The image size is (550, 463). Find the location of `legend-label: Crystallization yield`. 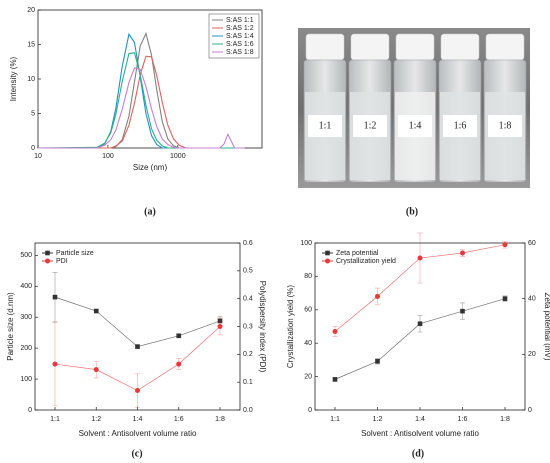

legend-label: Crystallization yield is located at coordinates (366, 261).